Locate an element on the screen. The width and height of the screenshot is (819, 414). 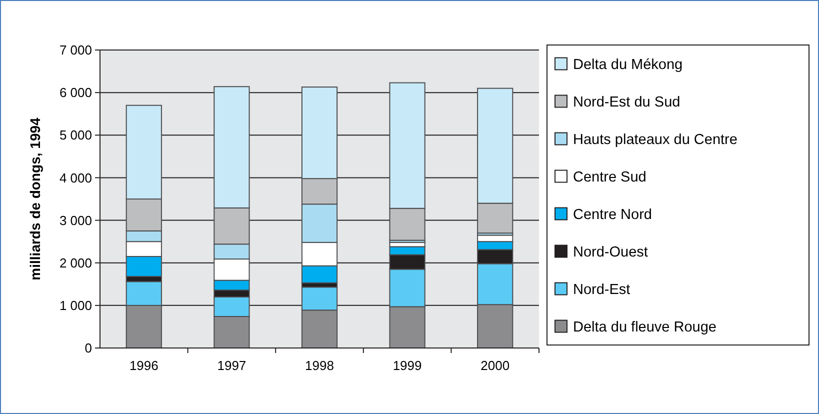
legend-label: Centre Sud is located at coordinates (609, 177).